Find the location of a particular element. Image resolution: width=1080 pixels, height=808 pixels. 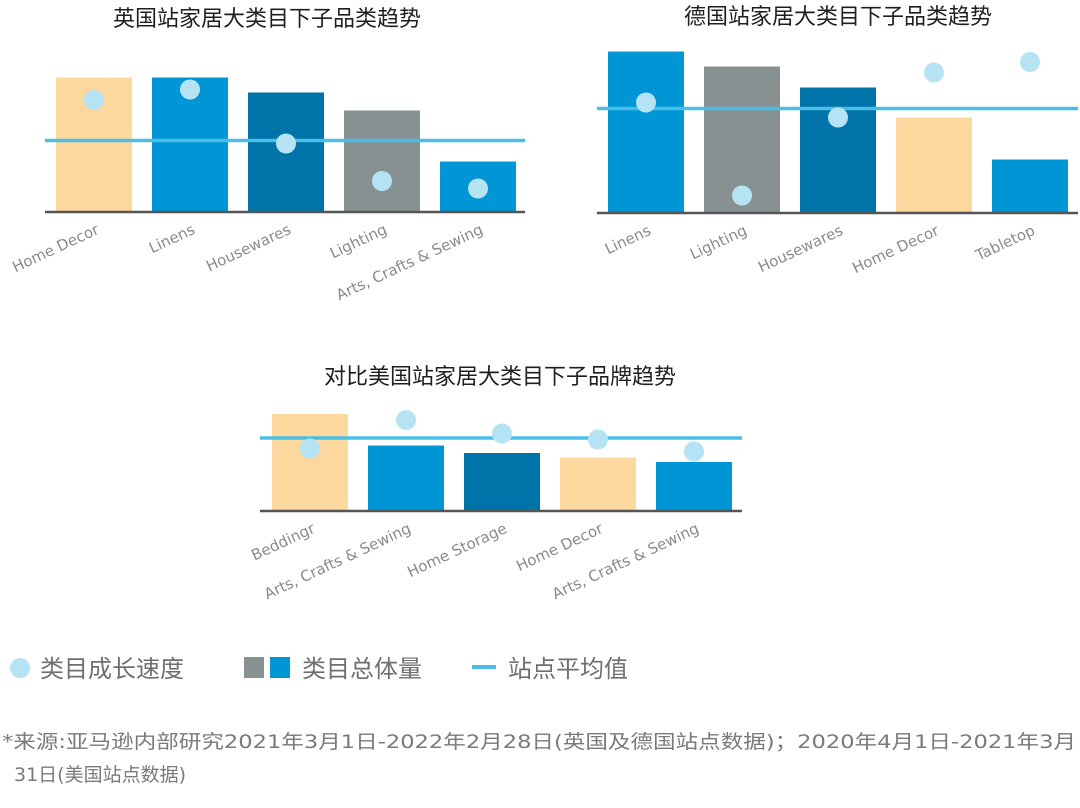

legend-volume-marker-gray is located at coordinates (254, 667).